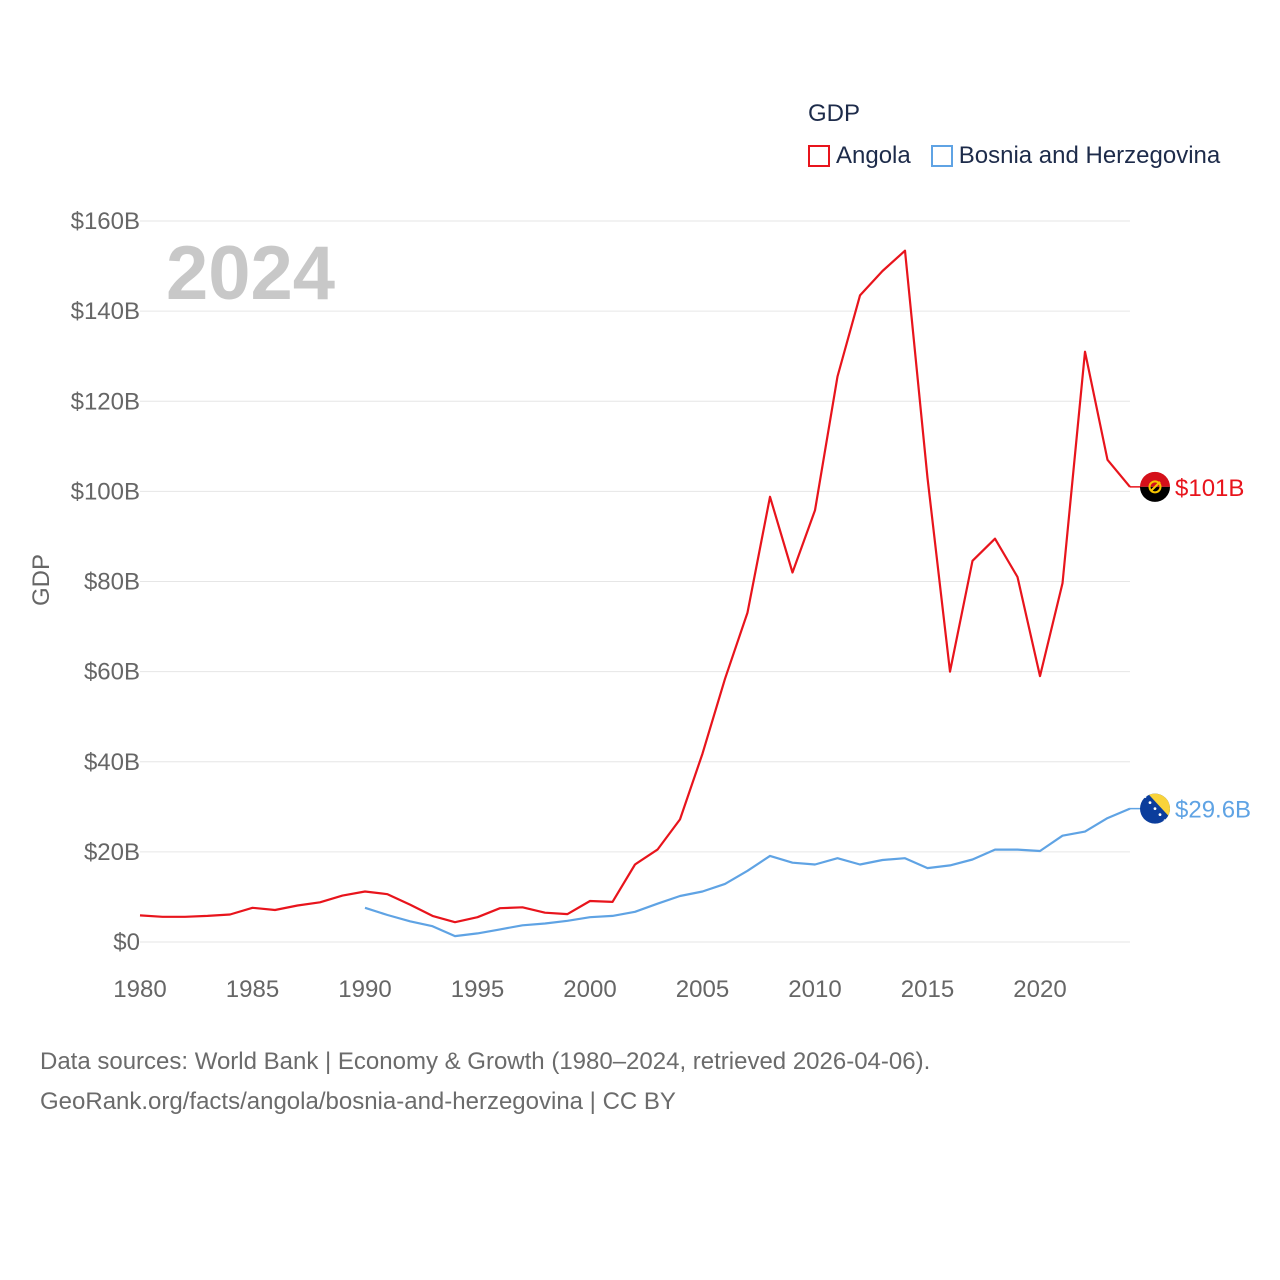  I want to click on legend-item-angola: Angola, so click(859, 156).